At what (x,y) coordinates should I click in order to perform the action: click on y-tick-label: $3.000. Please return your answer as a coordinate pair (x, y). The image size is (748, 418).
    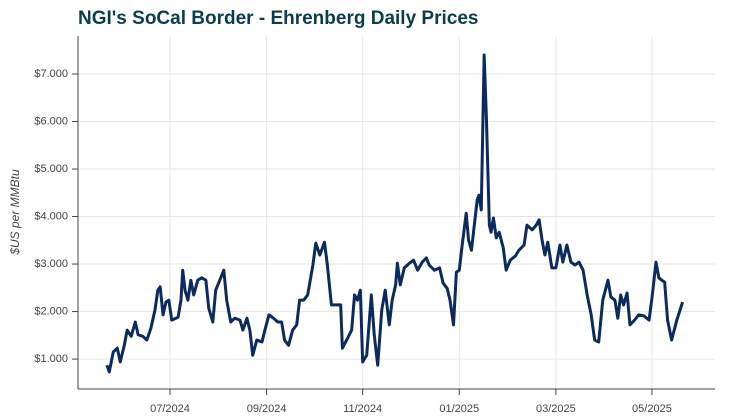
    Looking at the image, I should click on (51, 264).